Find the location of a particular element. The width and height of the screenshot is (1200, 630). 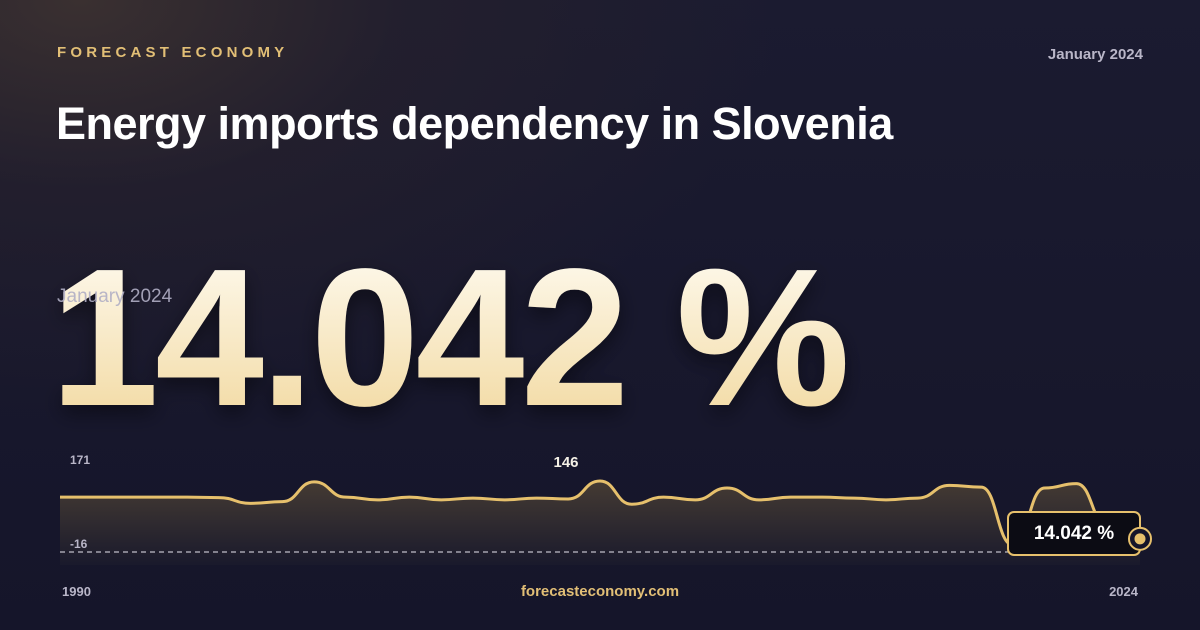

max-label: 146 is located at coordinates (565, 462).